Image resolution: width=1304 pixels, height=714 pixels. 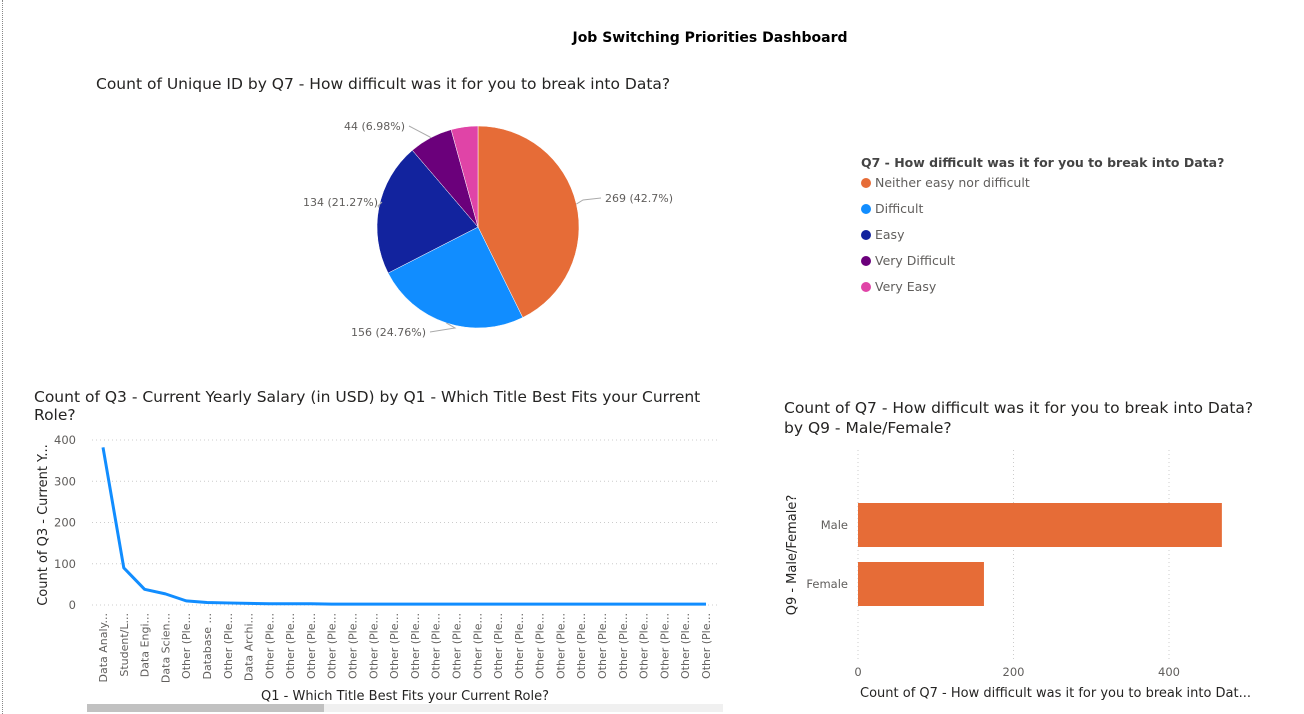 I want to click on page-border, so click(x=2, y=357).